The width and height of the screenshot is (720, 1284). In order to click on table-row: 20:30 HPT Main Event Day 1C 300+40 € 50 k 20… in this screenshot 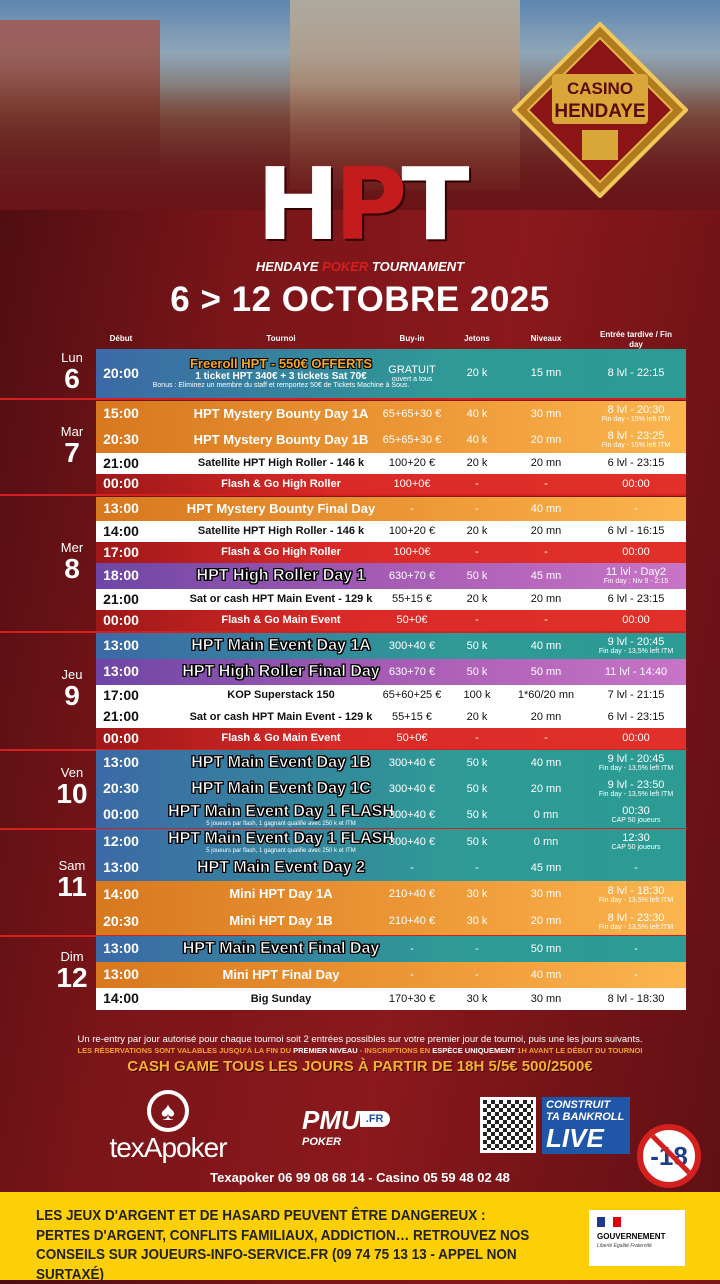, I will do `click(391, 789)`.